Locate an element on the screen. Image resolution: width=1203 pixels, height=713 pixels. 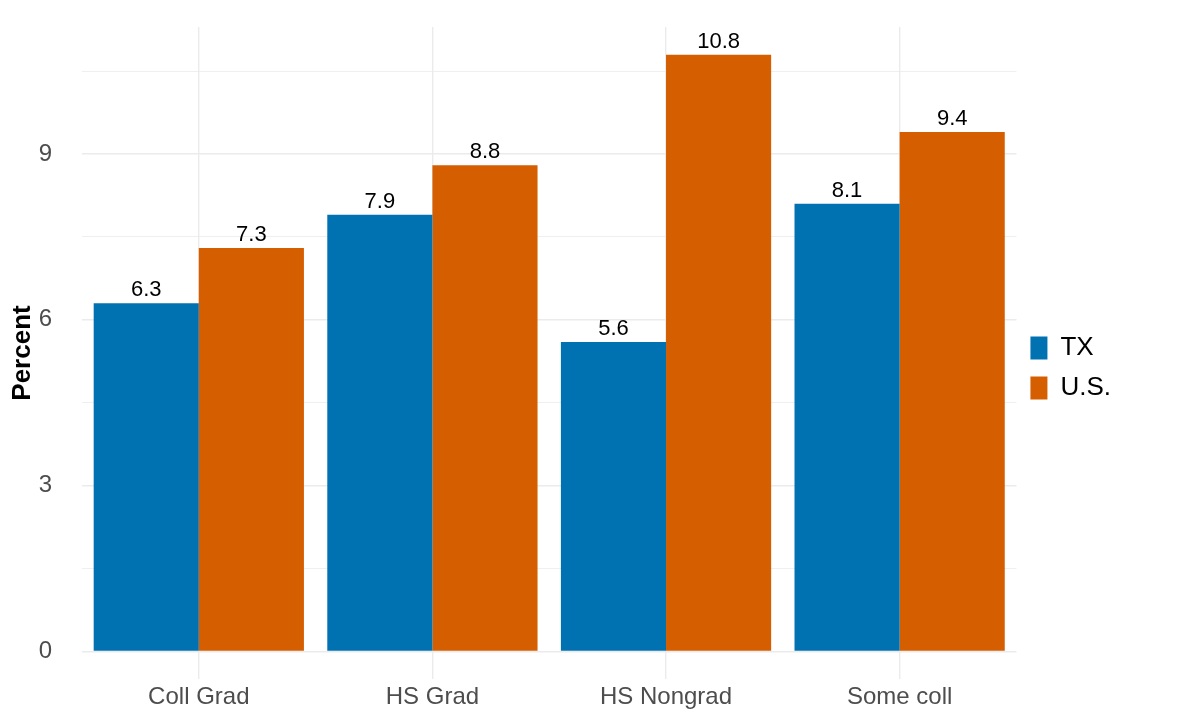
y-tick-label: 6 is located at coordinates (45, 318).